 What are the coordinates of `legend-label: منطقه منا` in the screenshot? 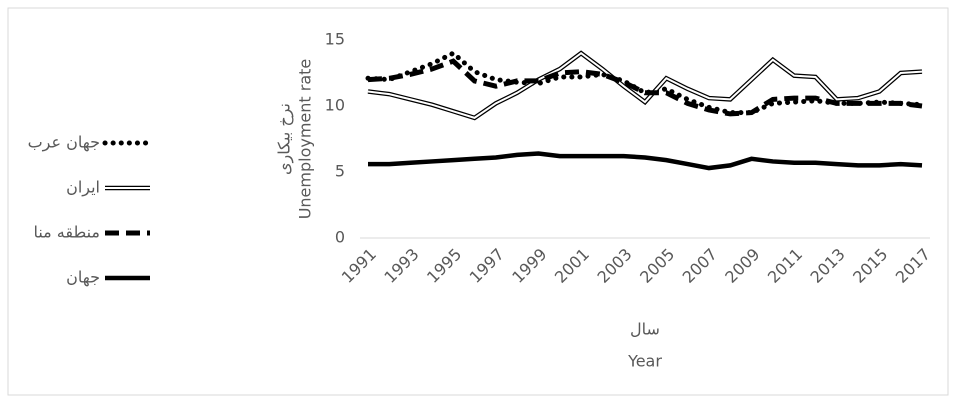 It's located at (66, 232).